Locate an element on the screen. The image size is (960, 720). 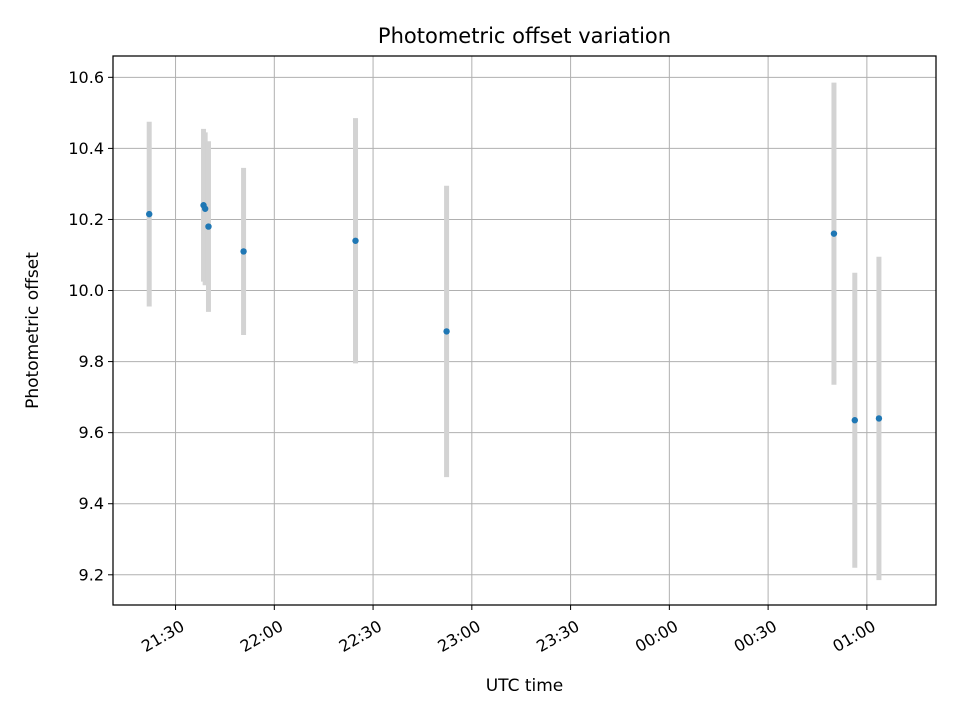
y-tick-label: 10.6 is located at coordinates (86, 77).